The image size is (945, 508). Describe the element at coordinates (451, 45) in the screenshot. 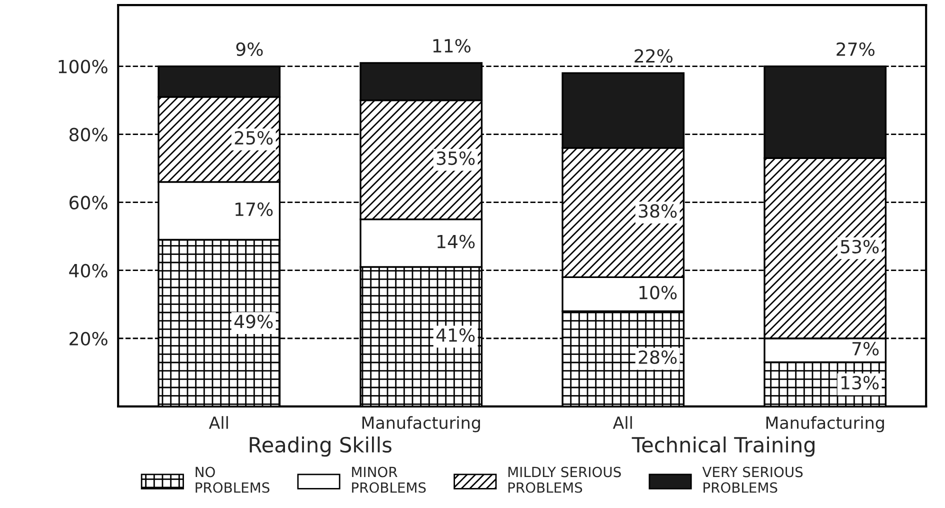

I see `data-label: 11%` at that location.